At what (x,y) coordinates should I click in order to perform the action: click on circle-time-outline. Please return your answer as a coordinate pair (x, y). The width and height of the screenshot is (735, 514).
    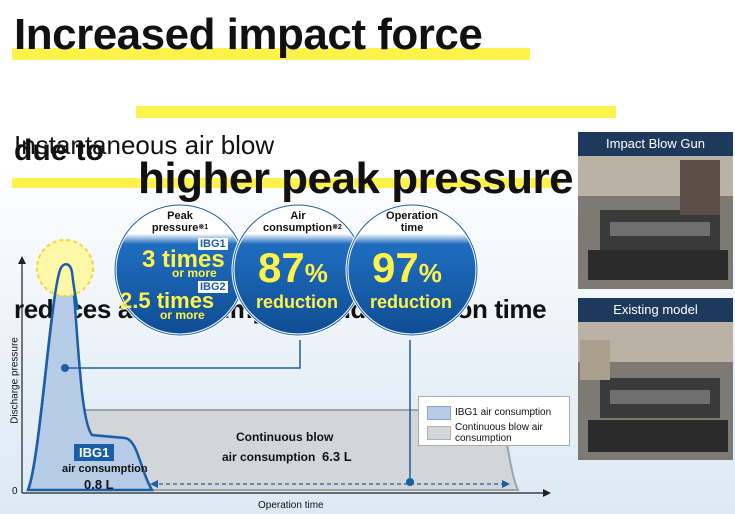
    Looking at the image, I should click on (412, 270).